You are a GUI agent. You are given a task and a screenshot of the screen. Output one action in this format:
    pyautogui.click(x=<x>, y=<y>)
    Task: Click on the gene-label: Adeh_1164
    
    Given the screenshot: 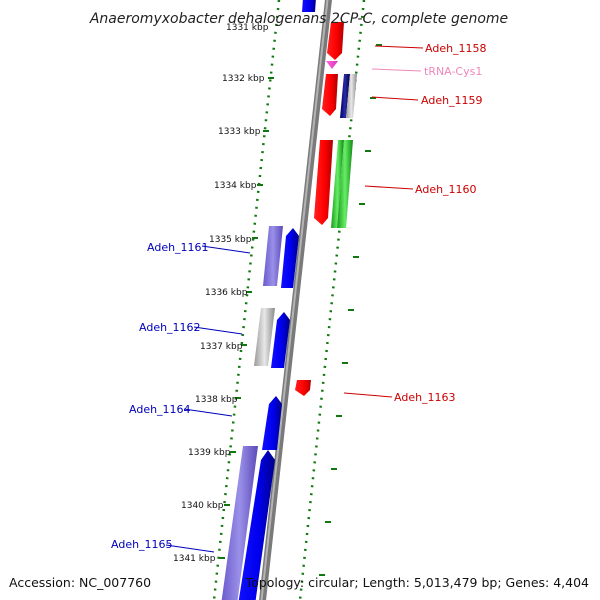 What is the action you would take?
    pyautogui.click(x=160, y=409)
    